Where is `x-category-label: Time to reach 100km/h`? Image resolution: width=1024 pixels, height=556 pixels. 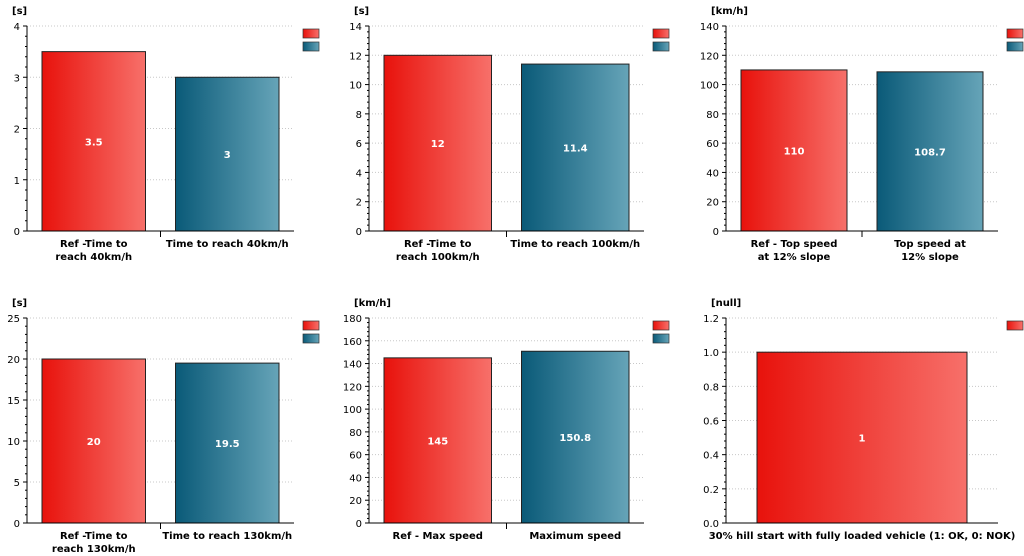
x-category-label: Time to reach 100km/h is located at coordinates (575, 244).